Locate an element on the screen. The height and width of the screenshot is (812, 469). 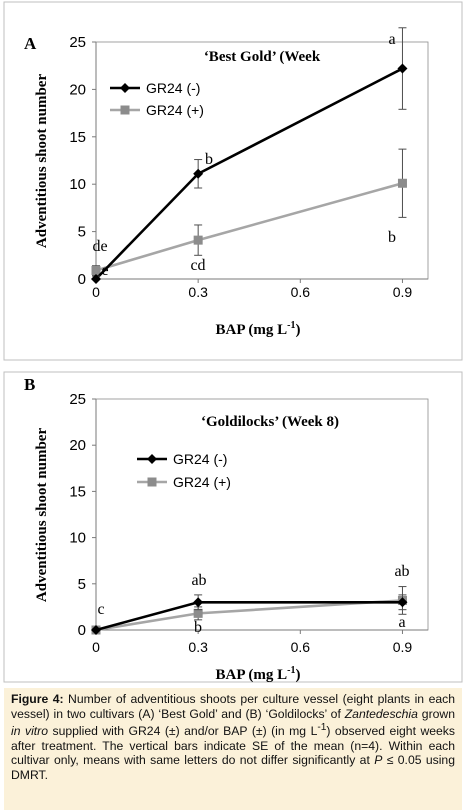
caption-in-vitro: in vitro is located at coordinates (29, 731).